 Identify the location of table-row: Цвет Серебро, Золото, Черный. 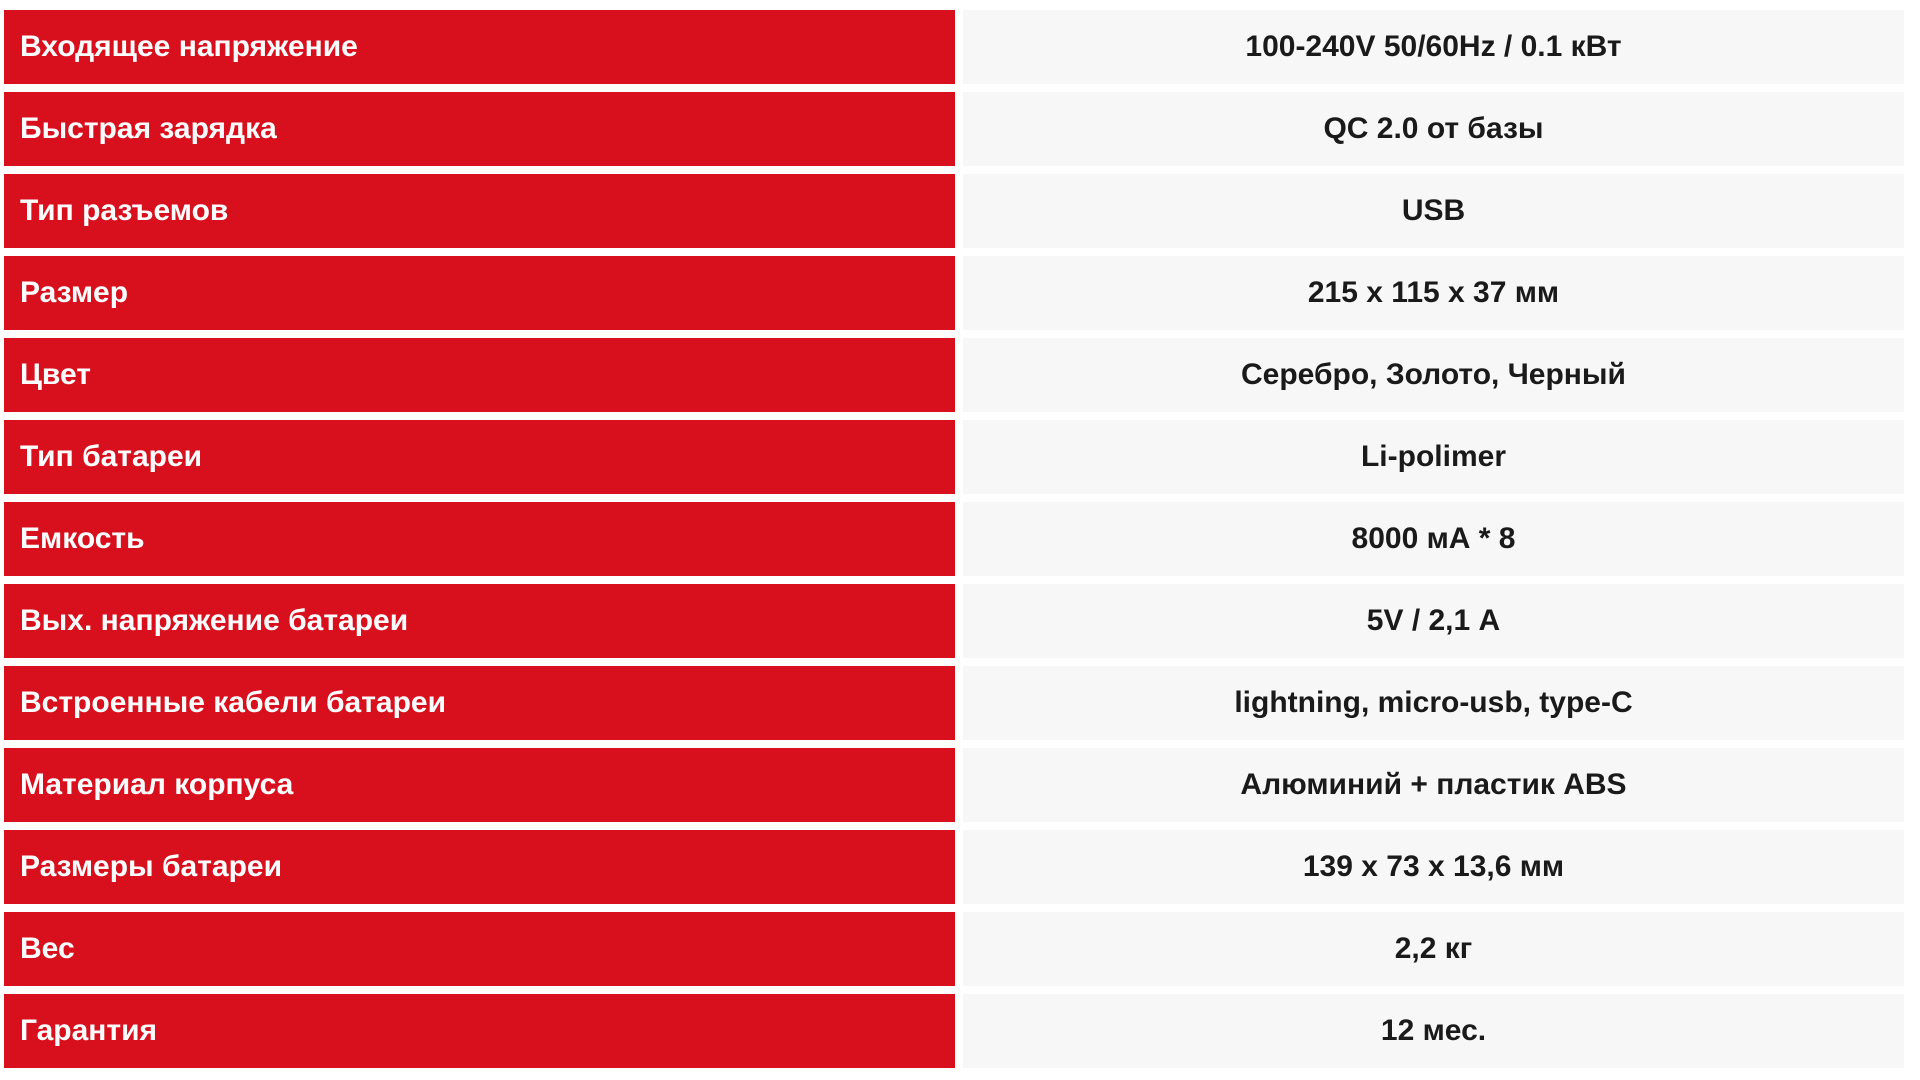
(954, 375).